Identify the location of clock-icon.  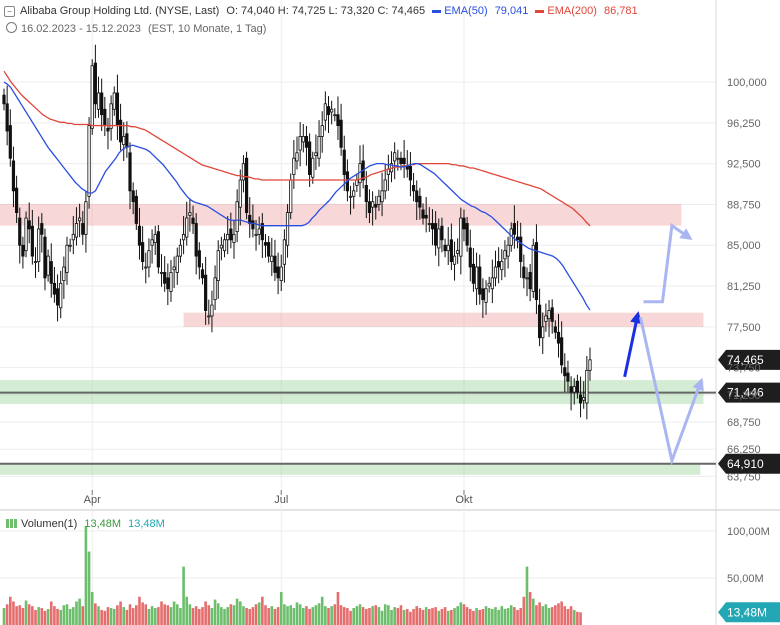
(11, 27).